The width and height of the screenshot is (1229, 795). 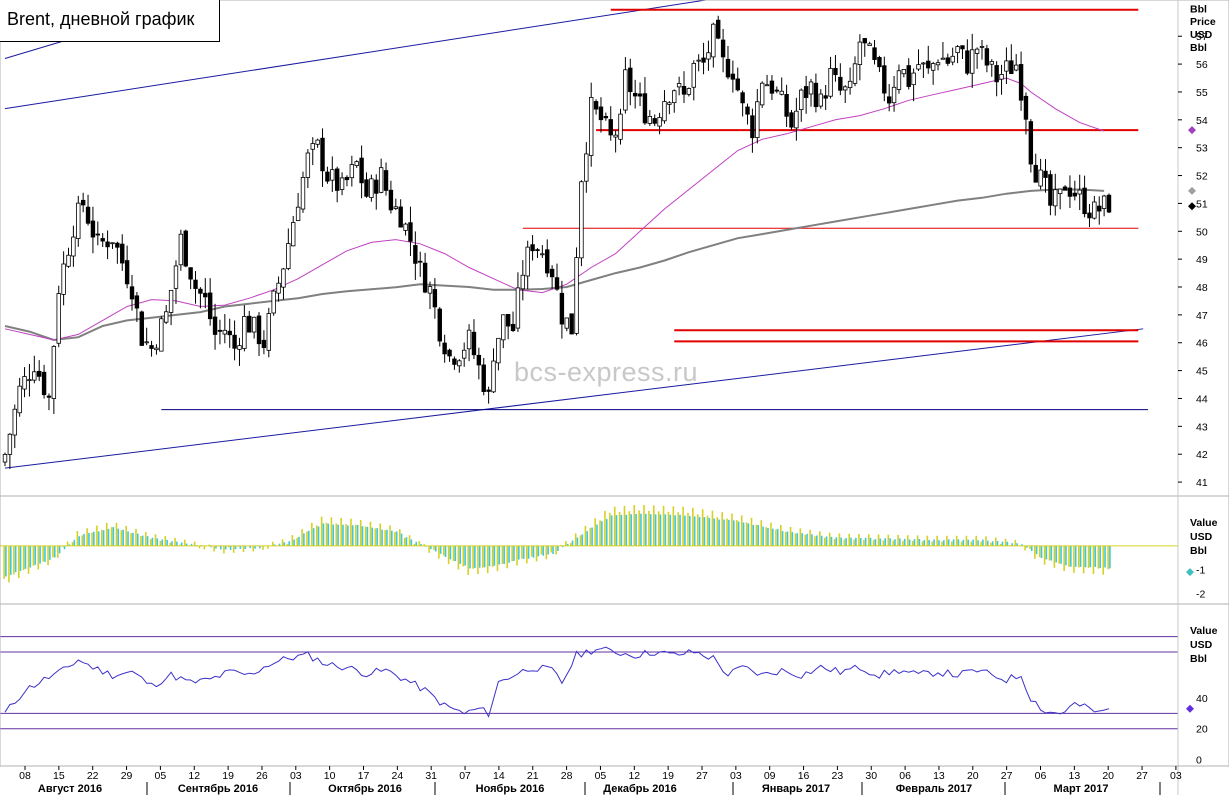 I want to click on price-tick-label: 51, so click(x=1202, y=204).